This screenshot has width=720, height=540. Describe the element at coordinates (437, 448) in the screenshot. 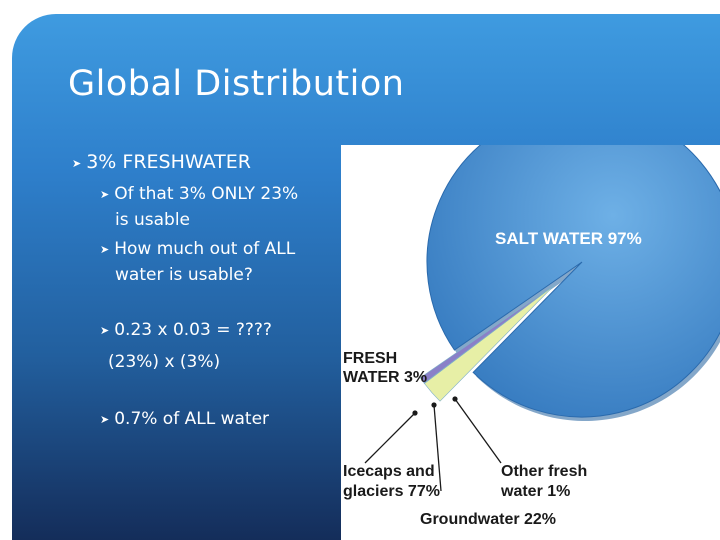

I see `leader-line-groundwater` at that location.